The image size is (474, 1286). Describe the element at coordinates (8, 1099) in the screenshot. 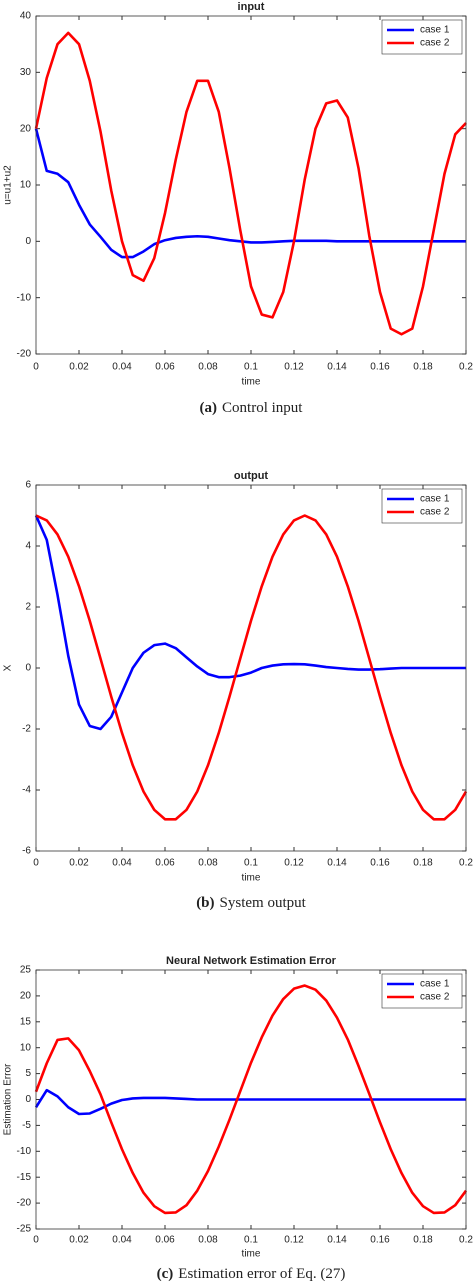

I see `y-axis-label: Estimation Error` at that location.